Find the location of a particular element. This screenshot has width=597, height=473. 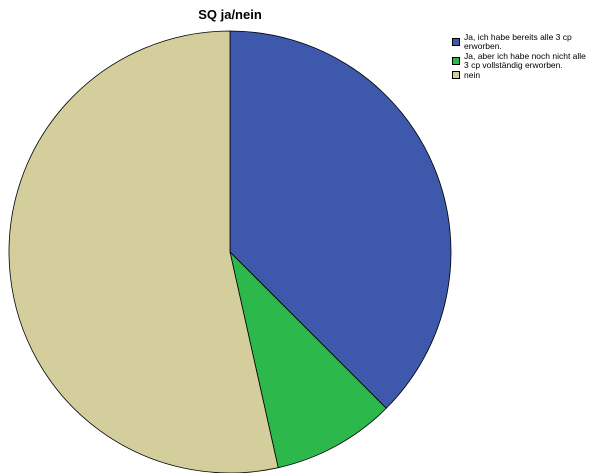

legend-item: Ja, ich habe bereits alle 3 cp erworben. is located at coordinates (522, 41).